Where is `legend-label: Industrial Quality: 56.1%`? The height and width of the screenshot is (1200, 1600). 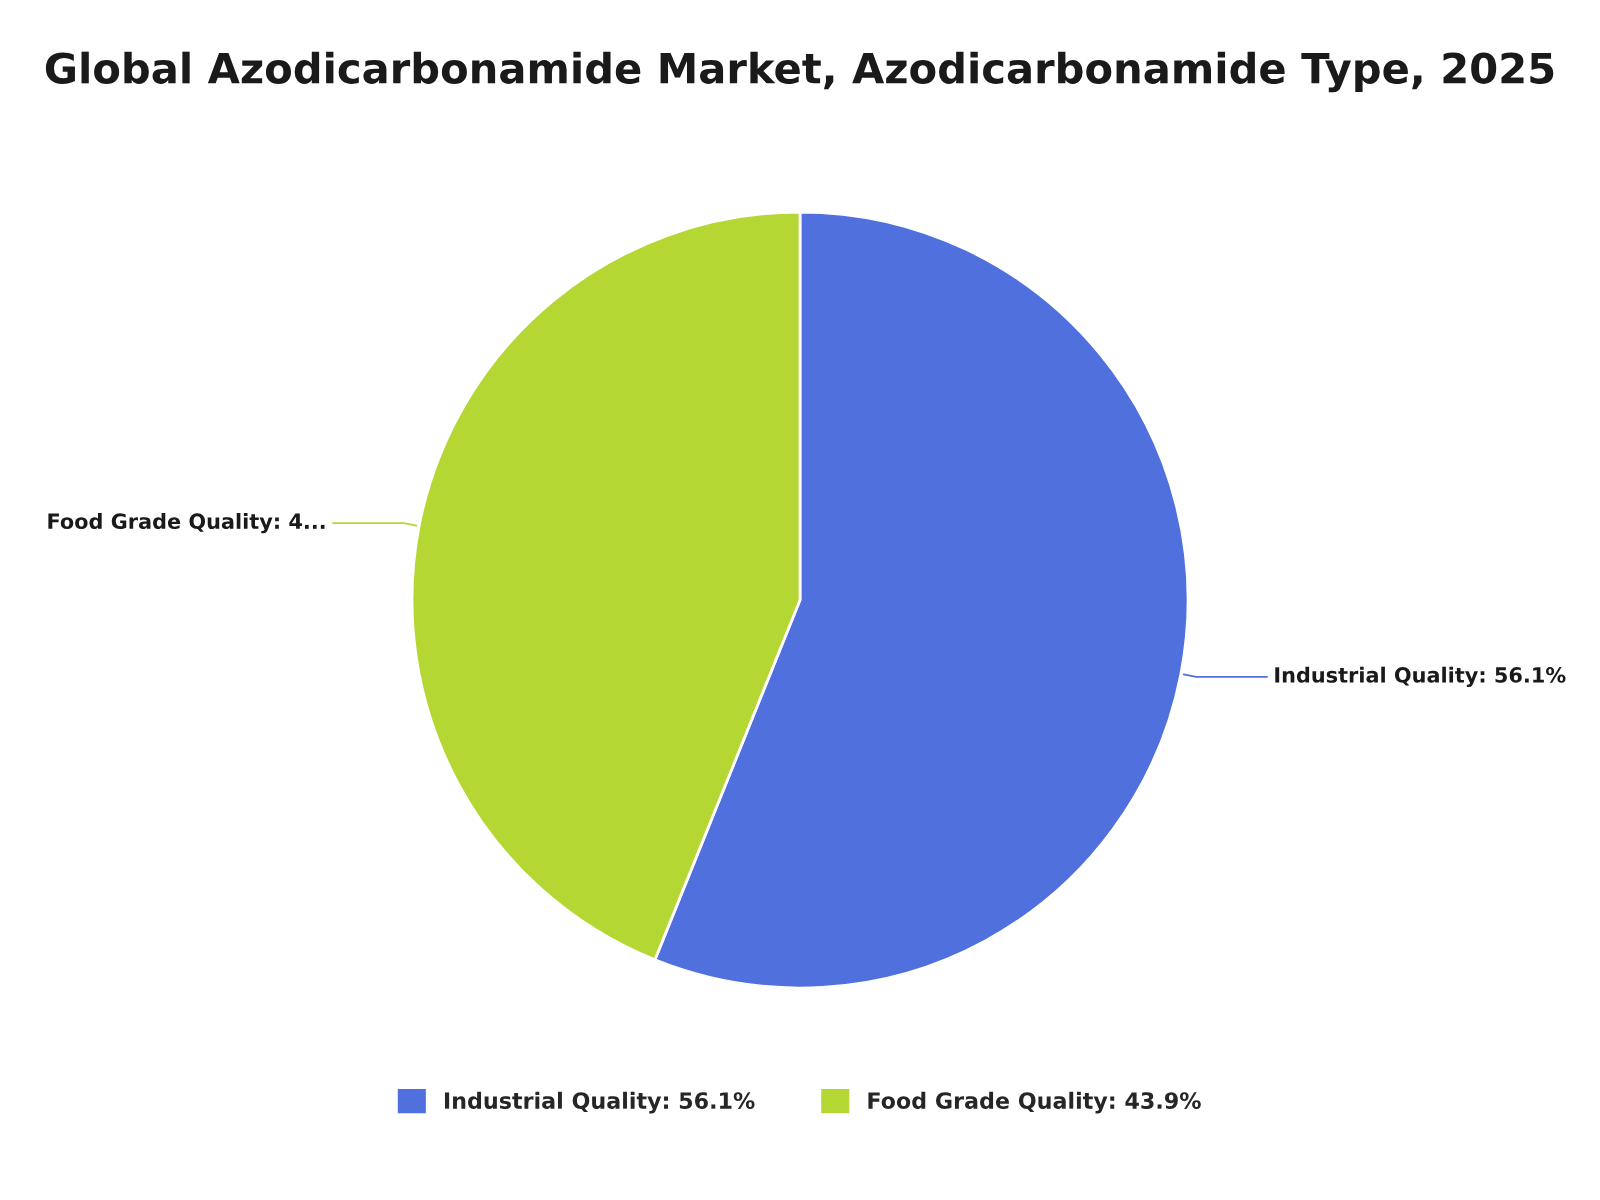
legend-label: Industrial Quality: 56.1% is located at coordinates (599, 1102).